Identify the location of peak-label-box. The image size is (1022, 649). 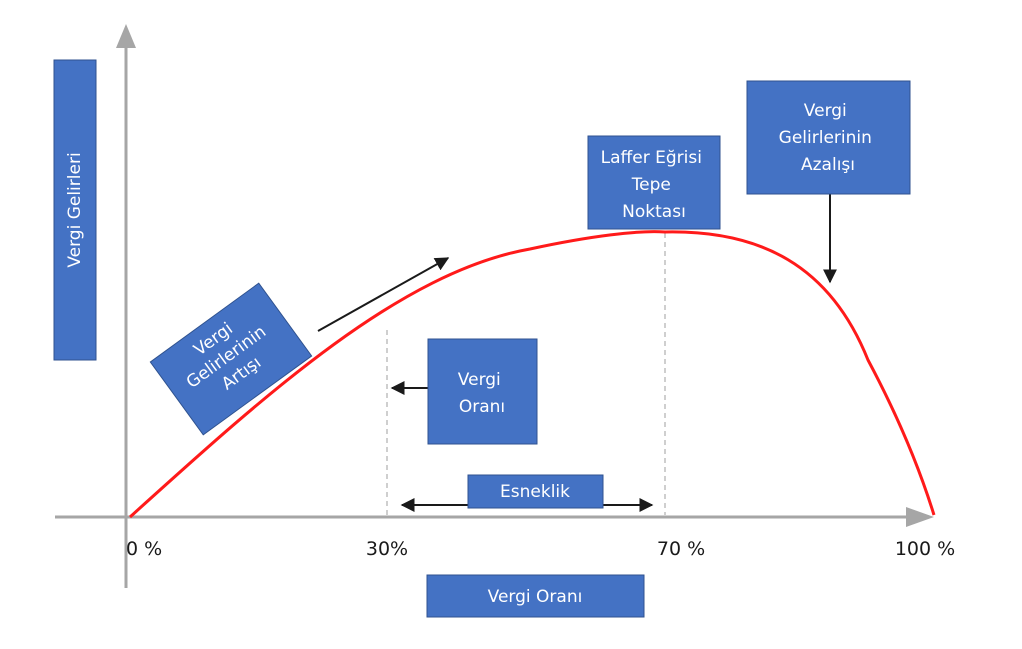
(654, 182).